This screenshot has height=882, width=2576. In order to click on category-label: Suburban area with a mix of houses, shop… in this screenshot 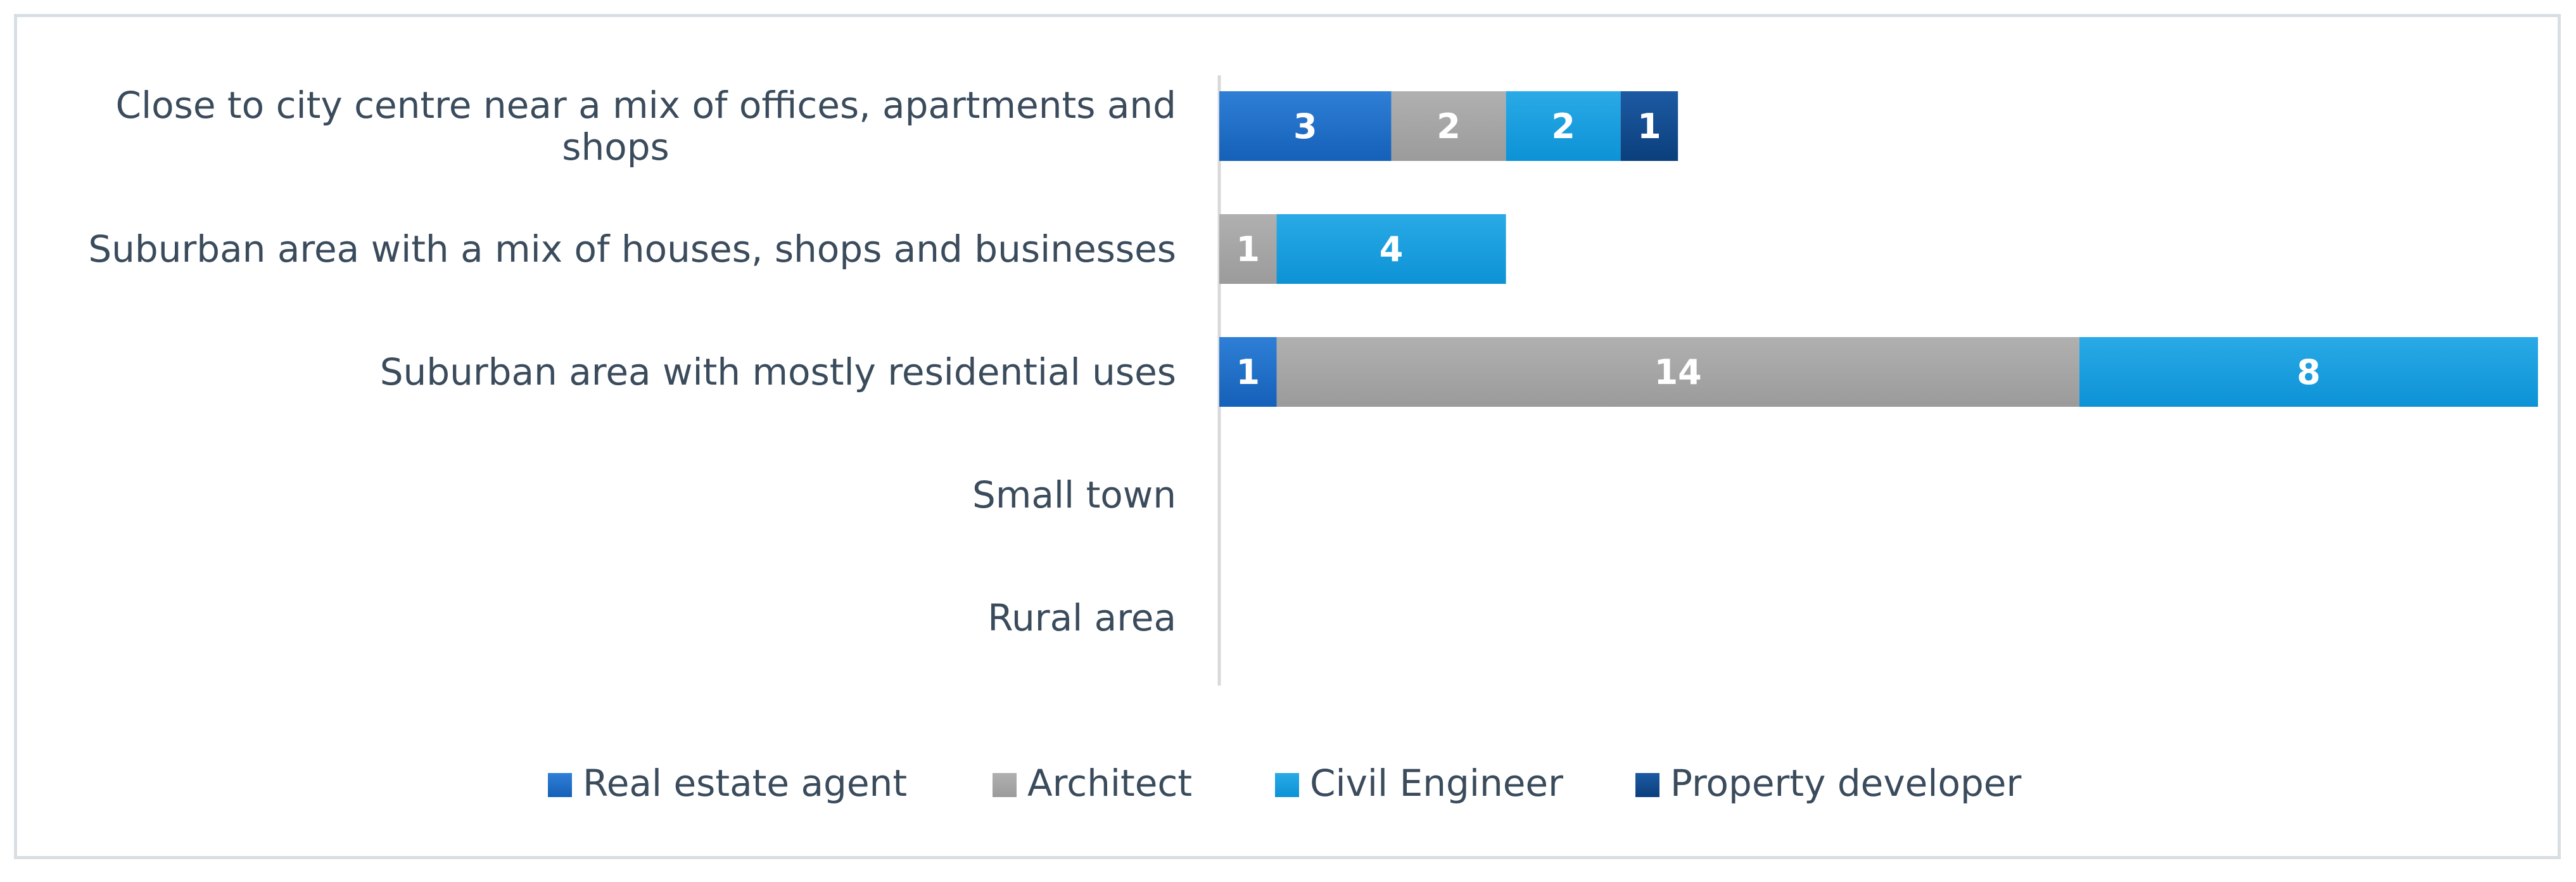, I will do `click(632, 249)`.